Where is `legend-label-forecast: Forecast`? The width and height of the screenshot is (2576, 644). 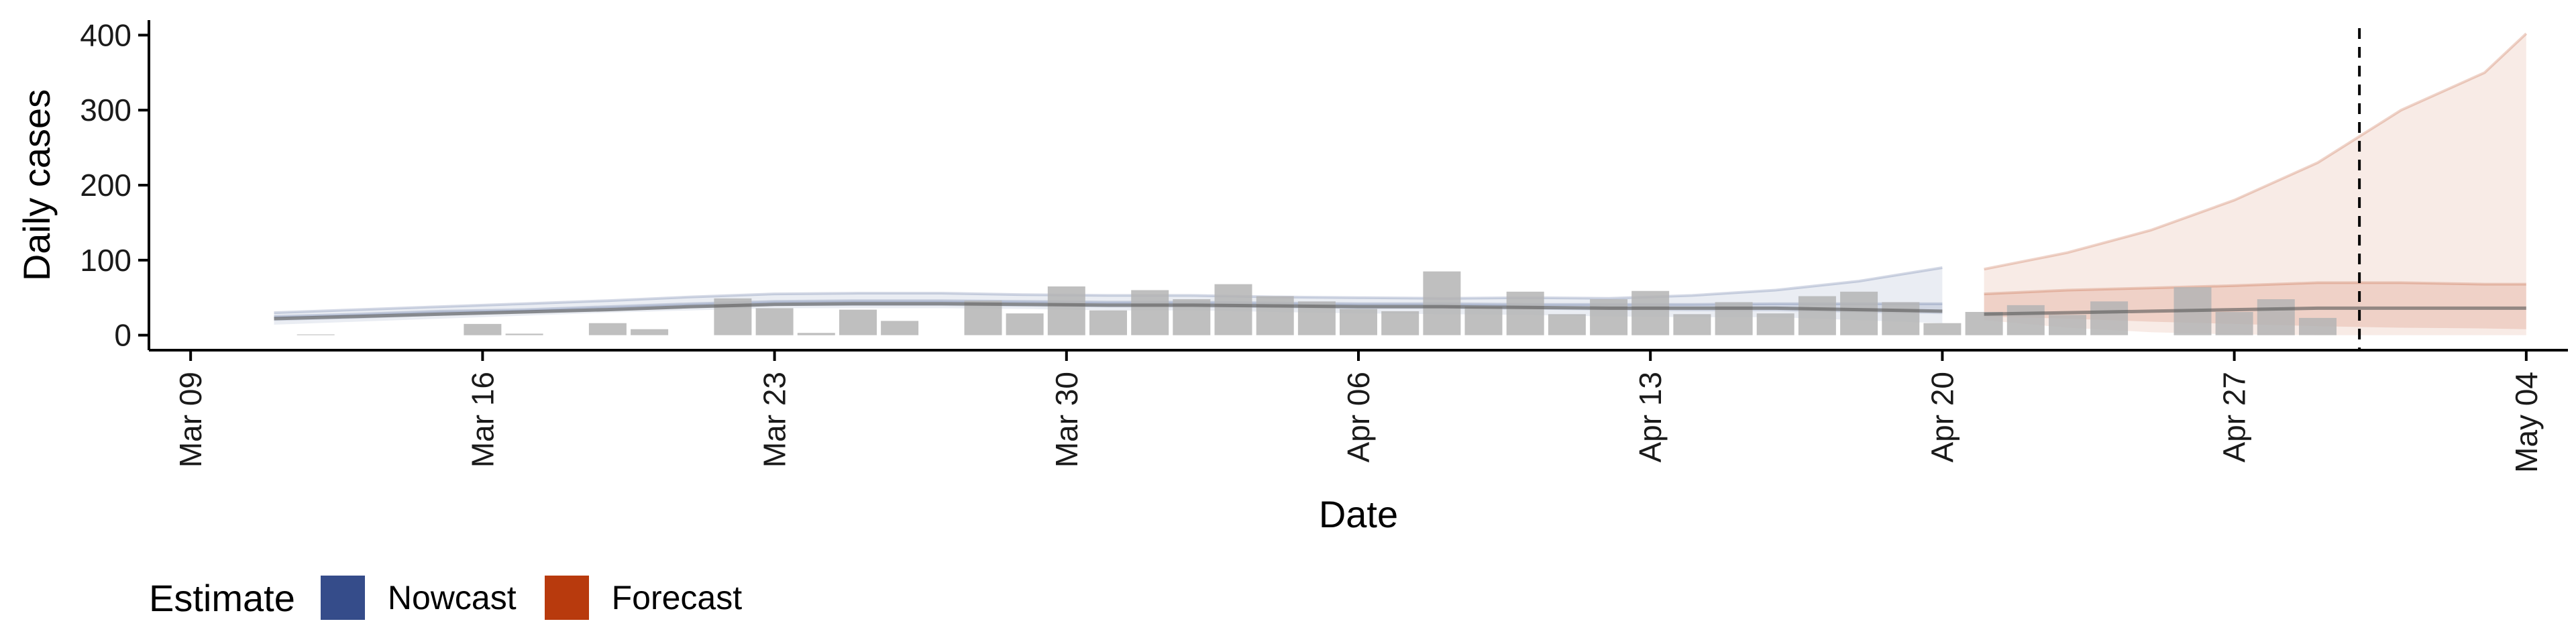 legend-label-forecast: Forecast is located at coordinates (677, 597).